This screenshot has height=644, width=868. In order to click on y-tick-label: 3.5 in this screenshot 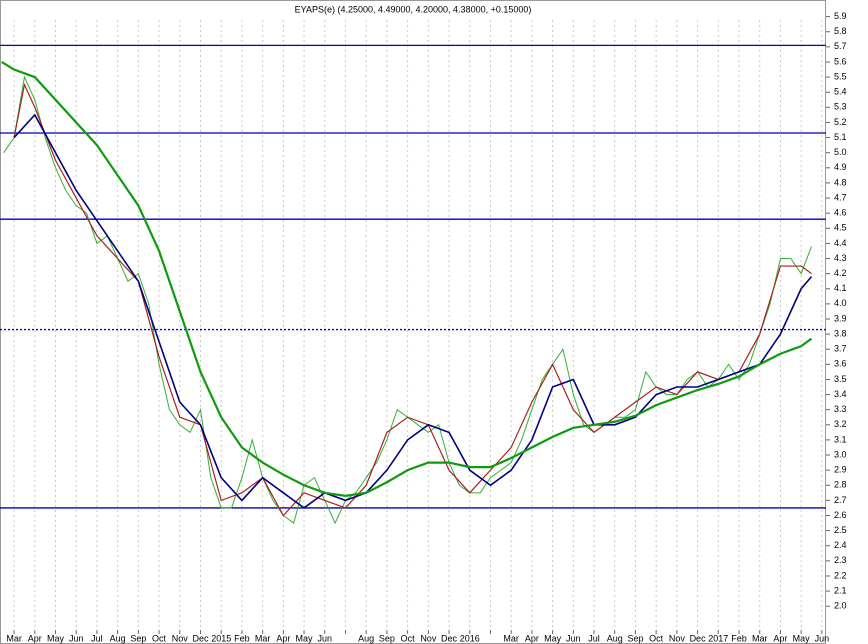, I will do `click(840, 379)`.